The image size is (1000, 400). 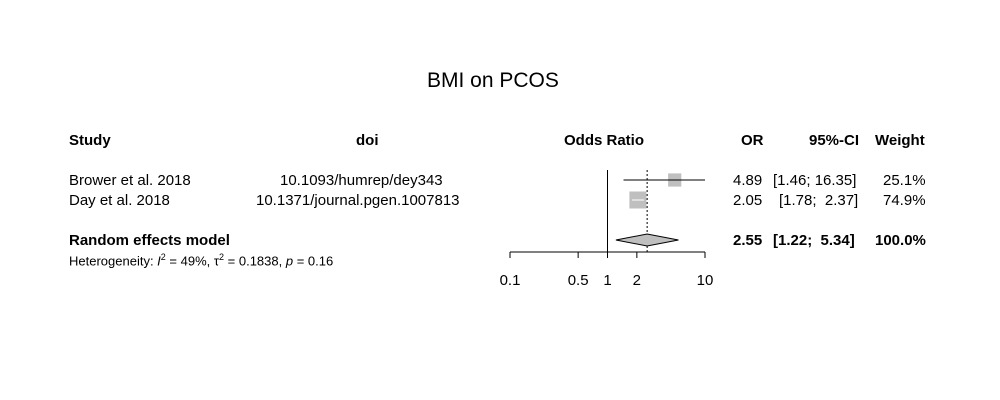 What do you see at coordinates (189, 261) in the screenshot?
I see `i2-value: = 49%,` at bounding box center [189, 261].